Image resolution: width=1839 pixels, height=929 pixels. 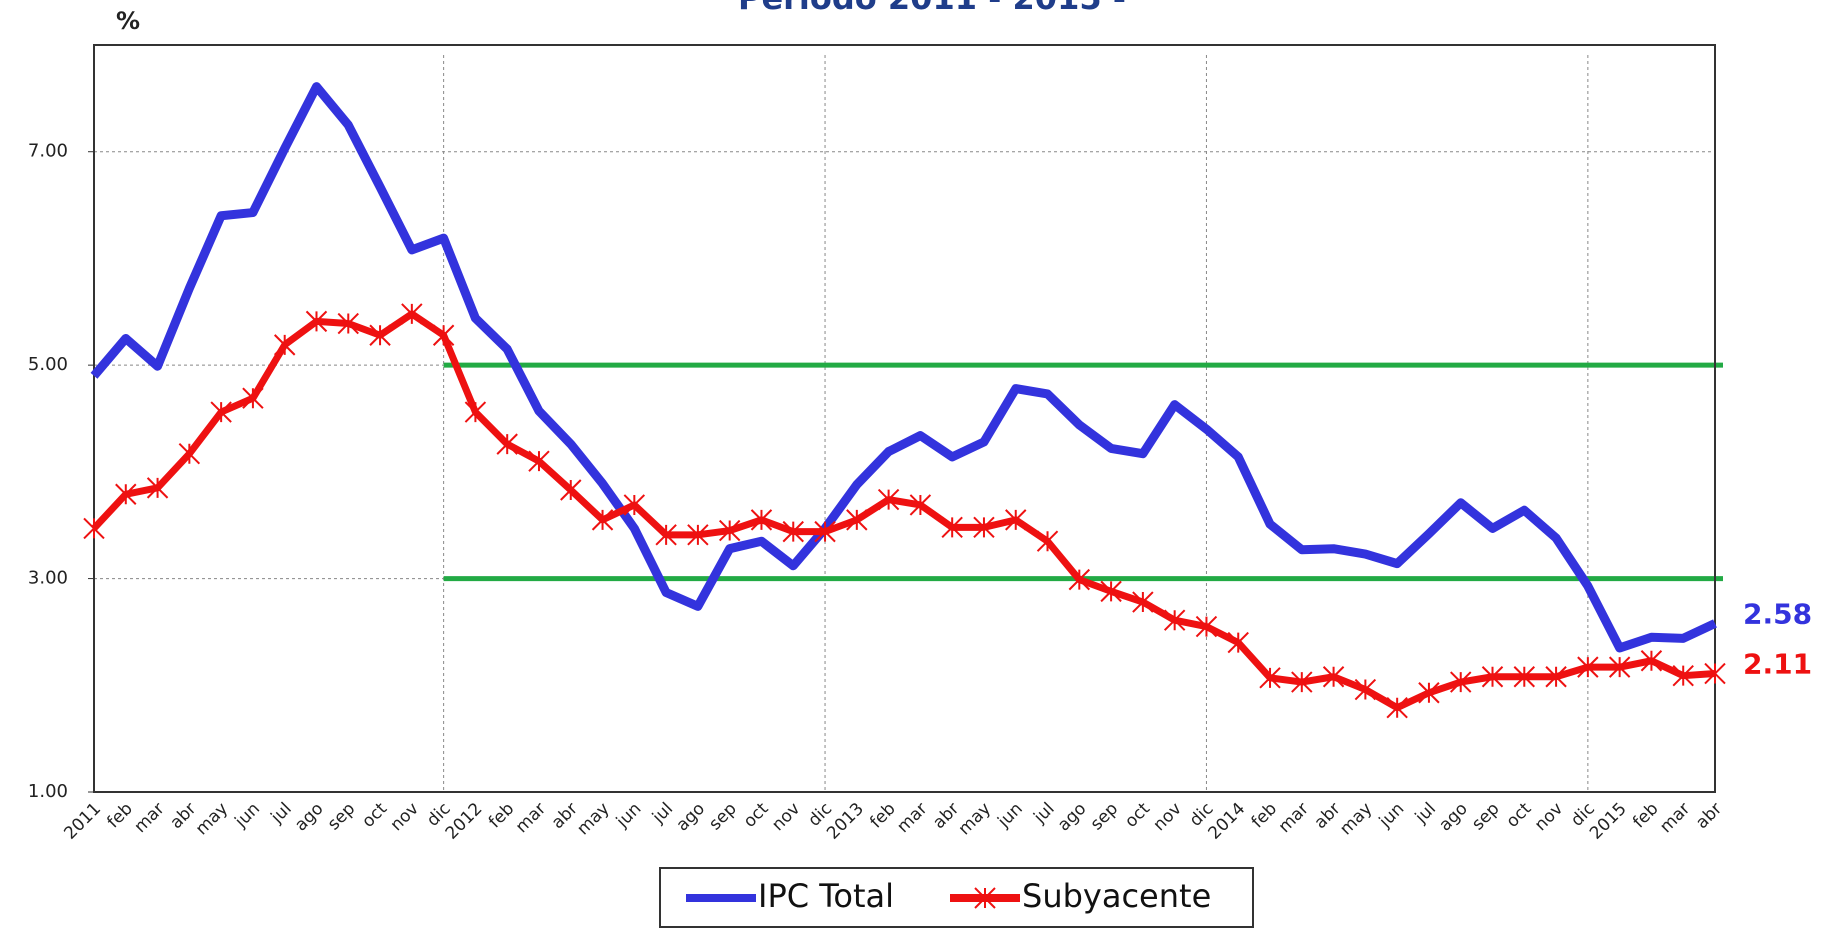 I want to click on end-value-label: 2.11, so click(x=1777, y=664).